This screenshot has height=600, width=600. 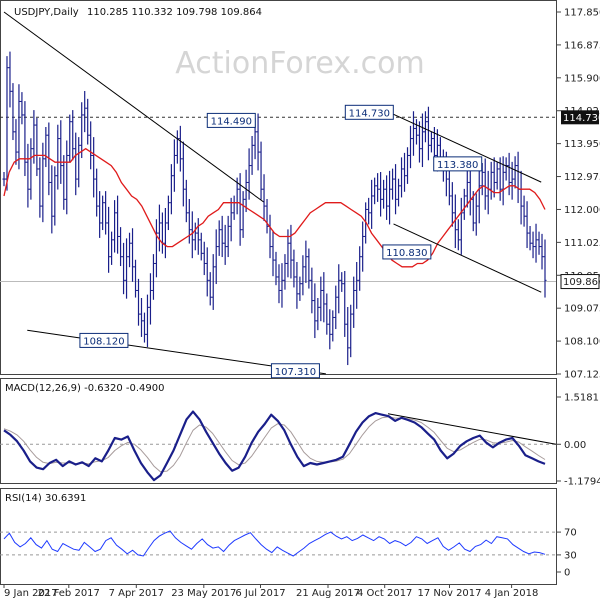 I want to click on price-annotation-label: 114.730, so click(x=369, y=113).